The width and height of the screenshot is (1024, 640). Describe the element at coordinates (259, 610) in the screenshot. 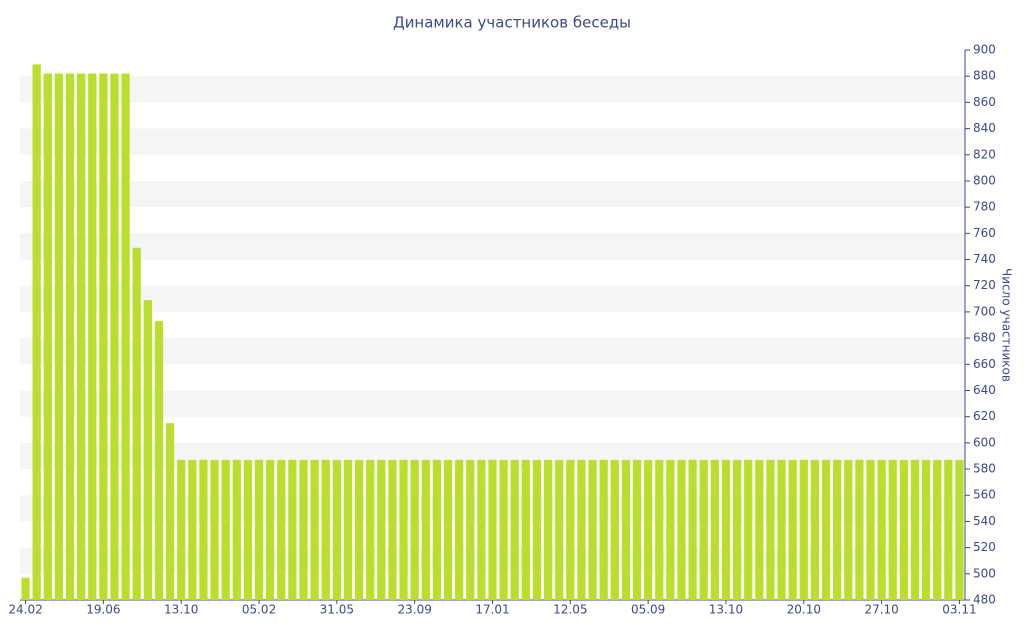

I see `x-tick-label: 05.02` at that location.